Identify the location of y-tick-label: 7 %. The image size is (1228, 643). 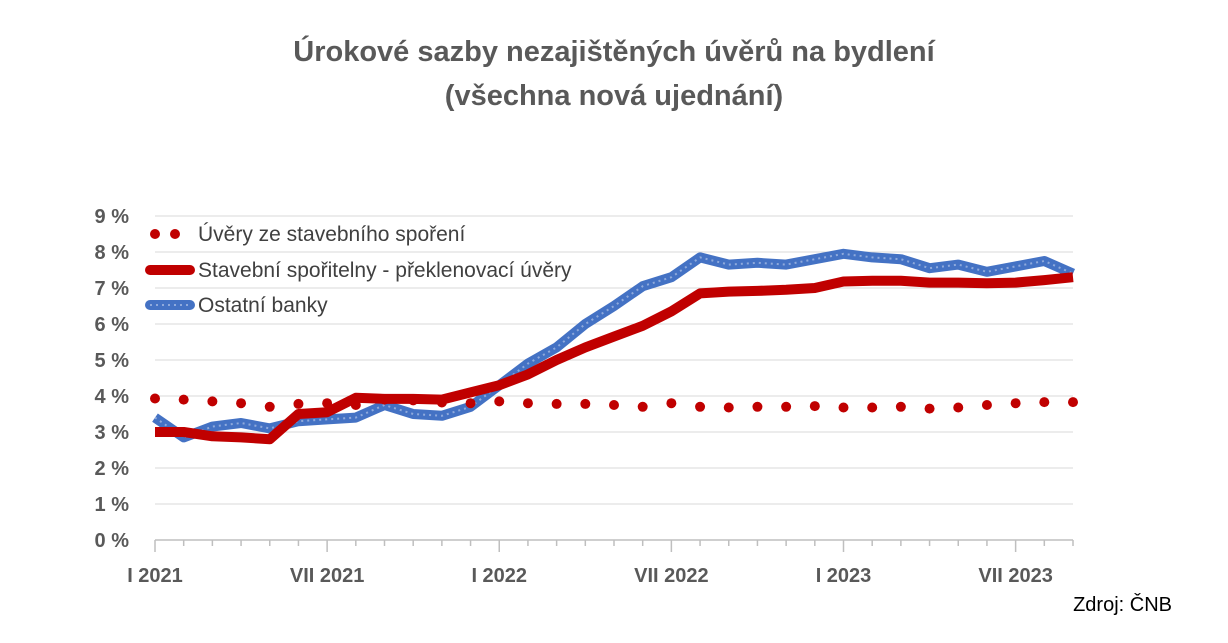
(112, 289).